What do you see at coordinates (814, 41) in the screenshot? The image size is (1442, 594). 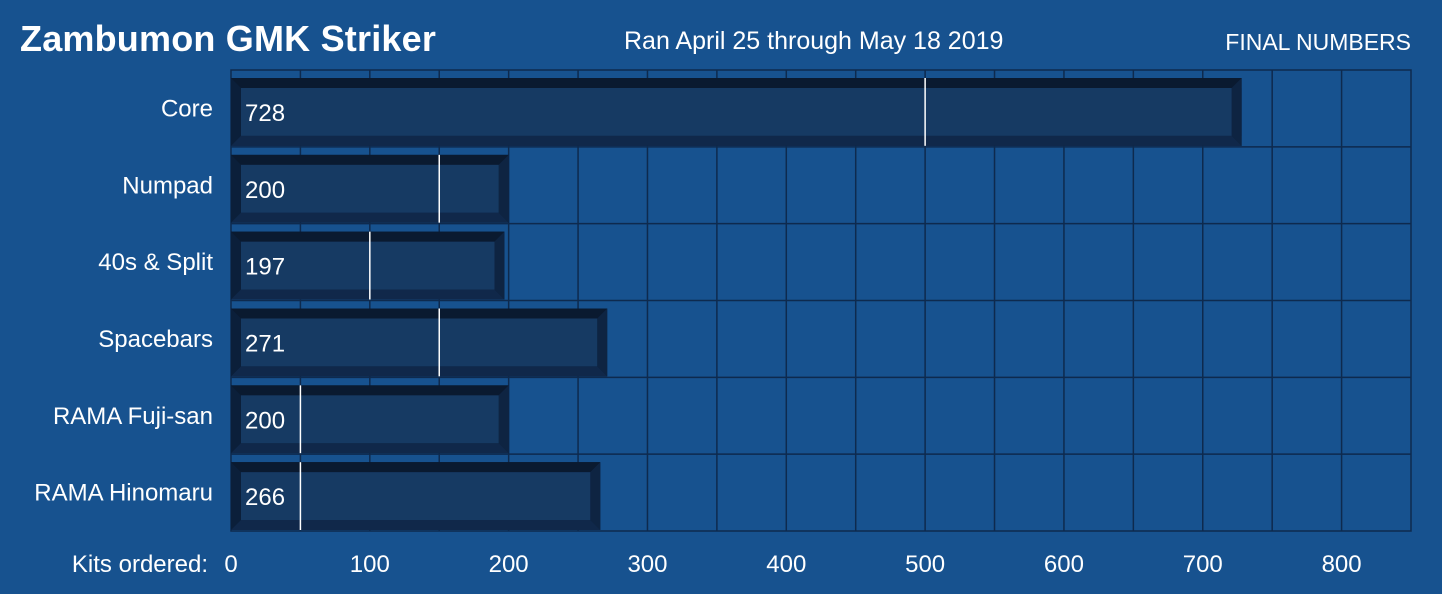 I see `chart-subtitle: Ran April 25 through May 18 2019` at bounding box center [814, 41].